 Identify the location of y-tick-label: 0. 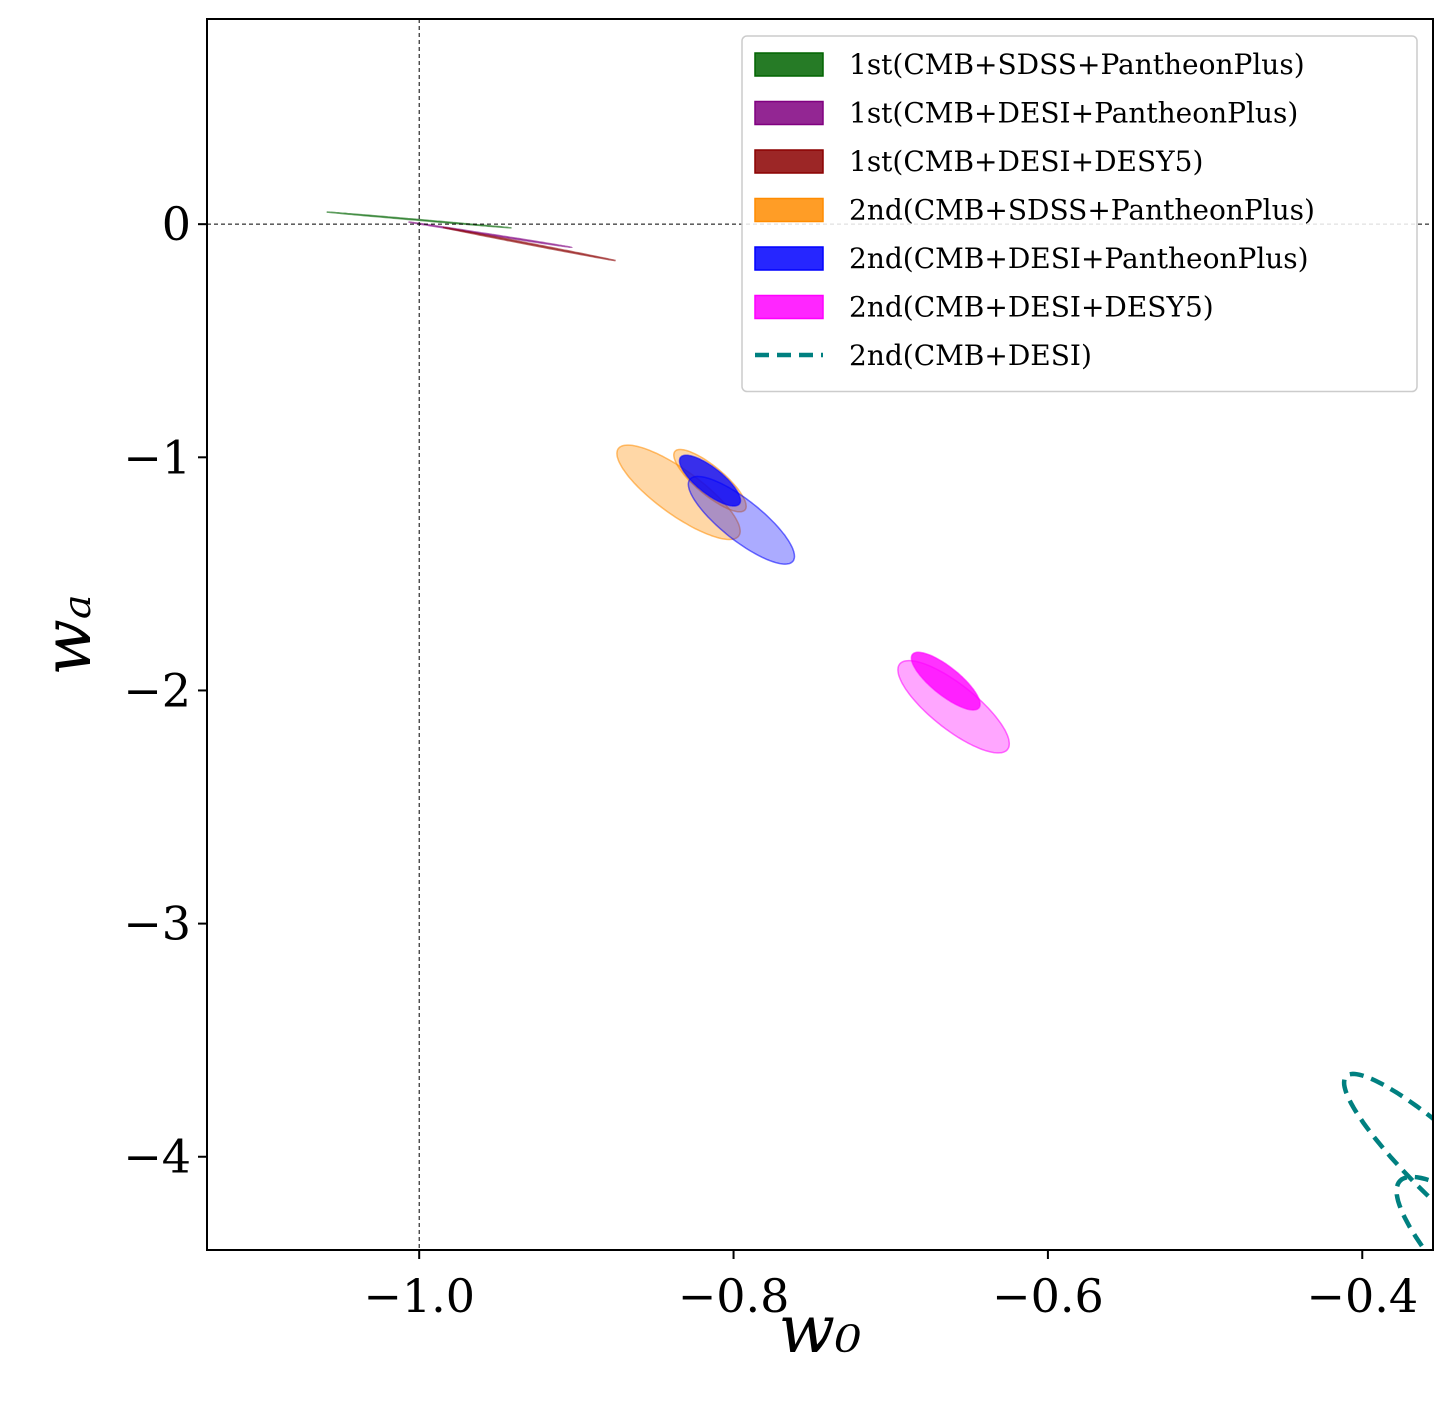
(176, 224).